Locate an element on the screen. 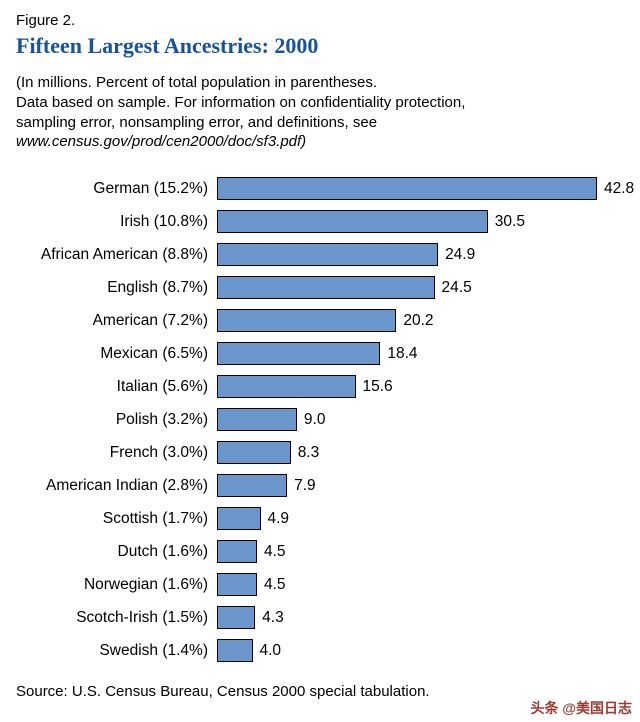 This screenshot has height=722, width=640. chart-row: Dutch (1.6%) 4.5 is located at coordinates (321, 551).